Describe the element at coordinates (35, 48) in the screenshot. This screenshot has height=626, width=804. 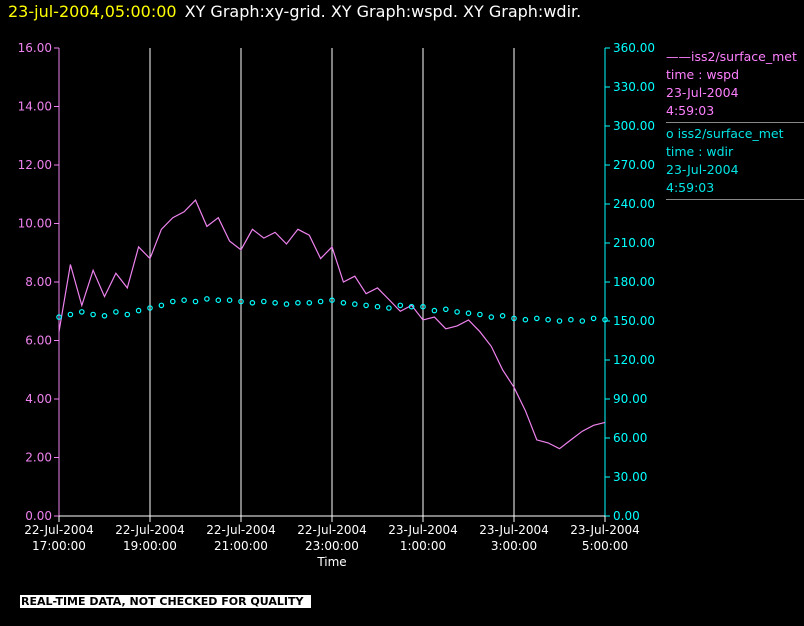
I see `left-tick-label: 16.00` at that location.